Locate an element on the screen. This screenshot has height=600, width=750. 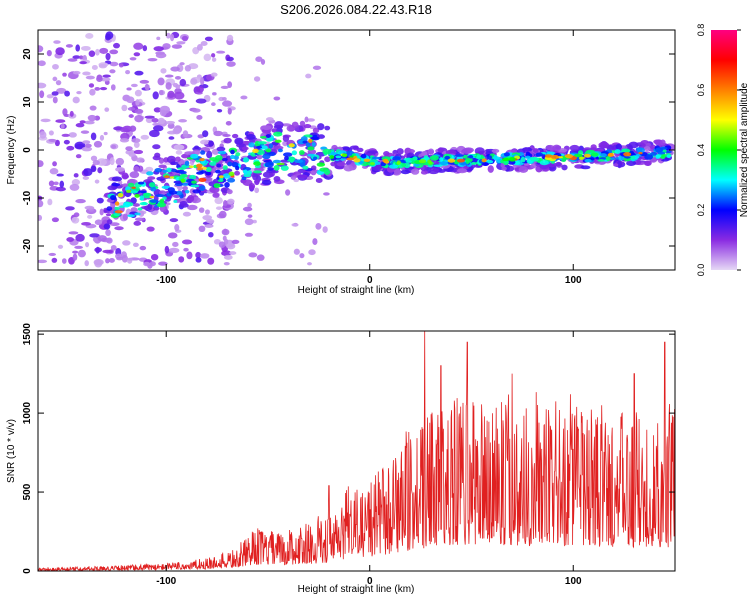
snr-x-tick-label: 100 is located at coordinates (573, 581).